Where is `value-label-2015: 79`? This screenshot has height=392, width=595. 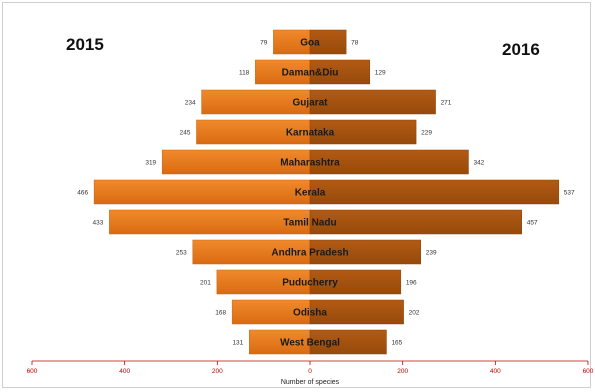 value-label-2015: 79 is located at coordinates (264, 43).